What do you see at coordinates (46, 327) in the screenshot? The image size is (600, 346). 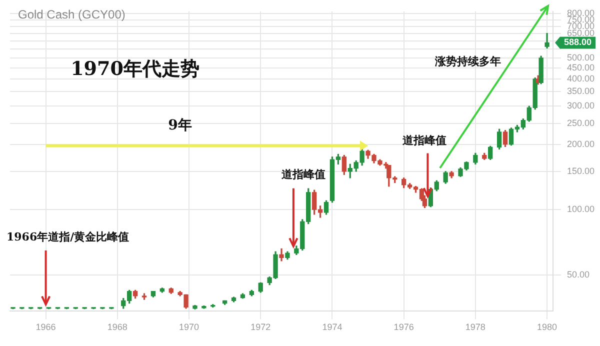 I see `x-tick-label: 1966` at bounding box center [46, 327].